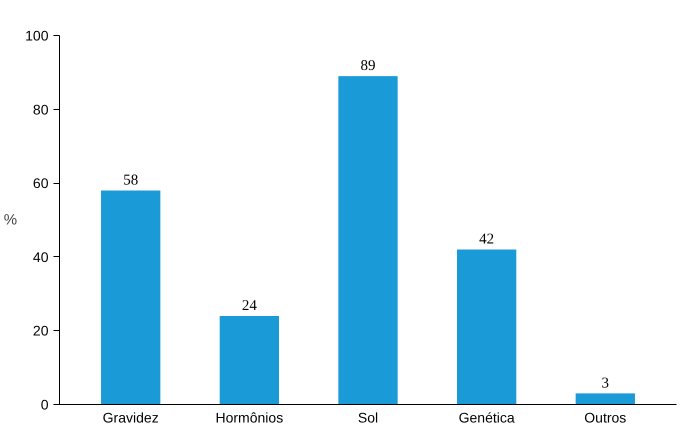  What do you see at coordinates (368, 418) in the screenshot?
I see `x-tick-label: Sol` at bounding box center [368, 418].